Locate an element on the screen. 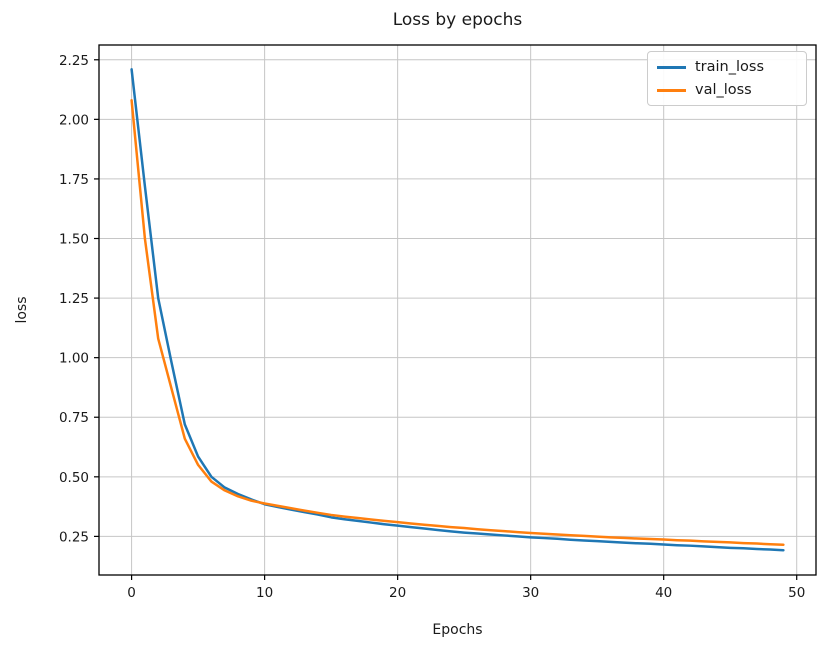 This screenshot has width=820, height=653. y-tick-label: 1.50 is located at coordinates (74, 240).